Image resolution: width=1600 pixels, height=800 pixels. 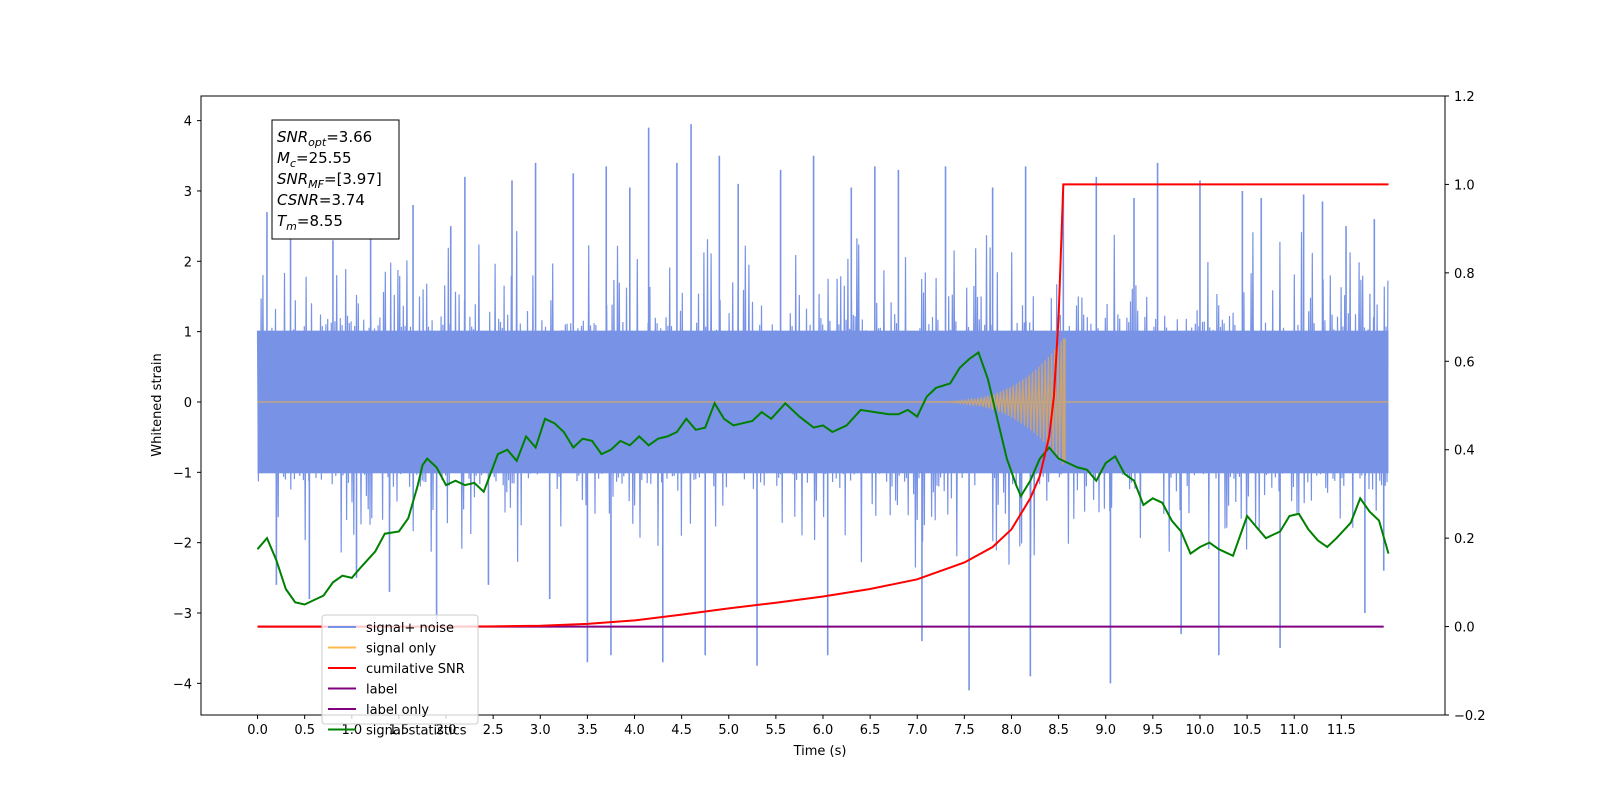 I want to click on y-tick-label: 0, so click(x=188, y=403).